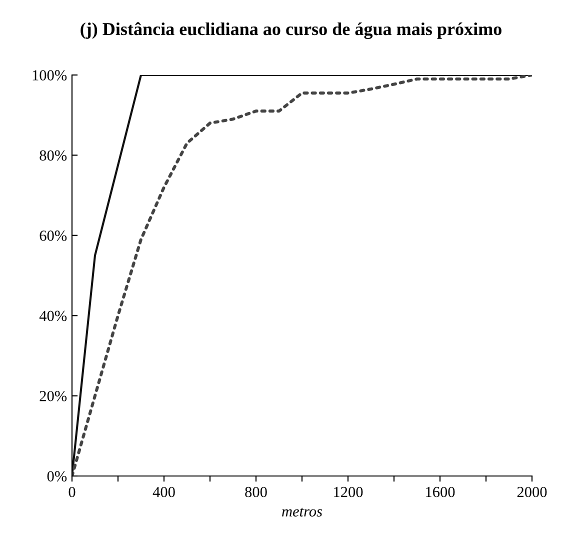 Image resolution: width=582 pixels, height=544 pixels. What do you see at coordinates (53, 155) in the screenshot?
I see `y-tick-label: 80%` at bounding box center [53, 155].